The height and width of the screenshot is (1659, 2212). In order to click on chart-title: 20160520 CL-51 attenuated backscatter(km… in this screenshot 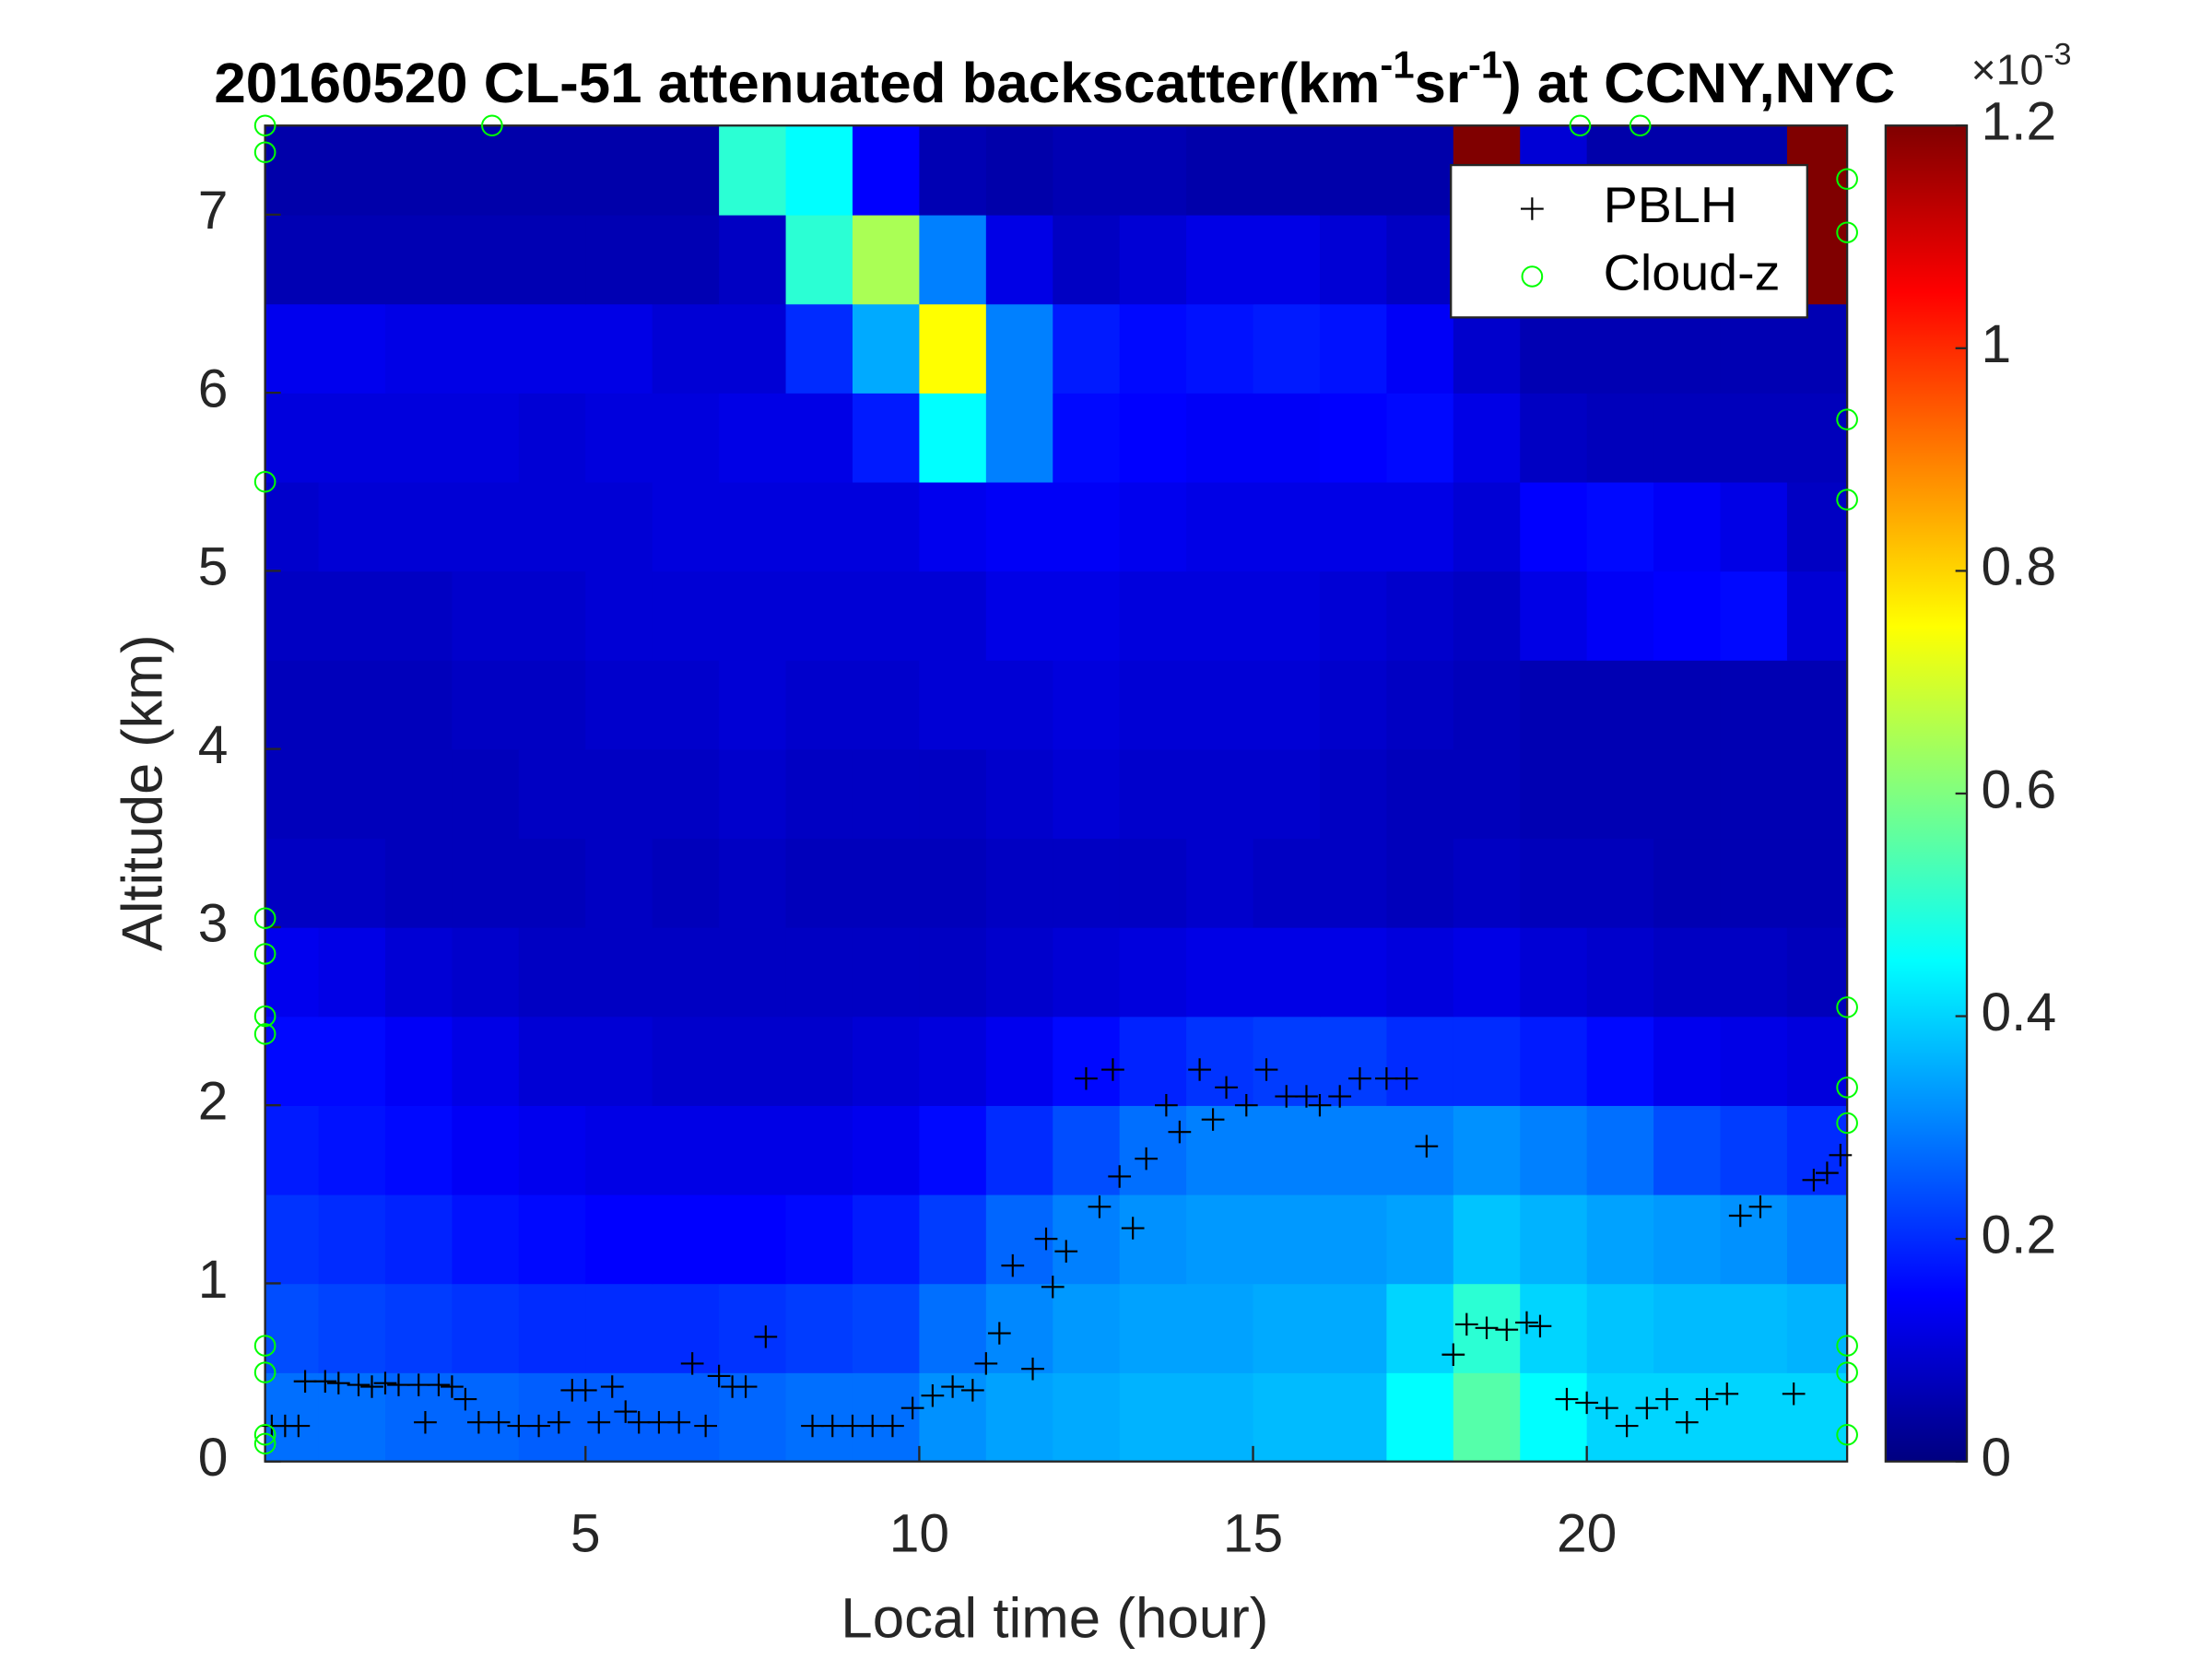, I will do `click(1054, 79)`.